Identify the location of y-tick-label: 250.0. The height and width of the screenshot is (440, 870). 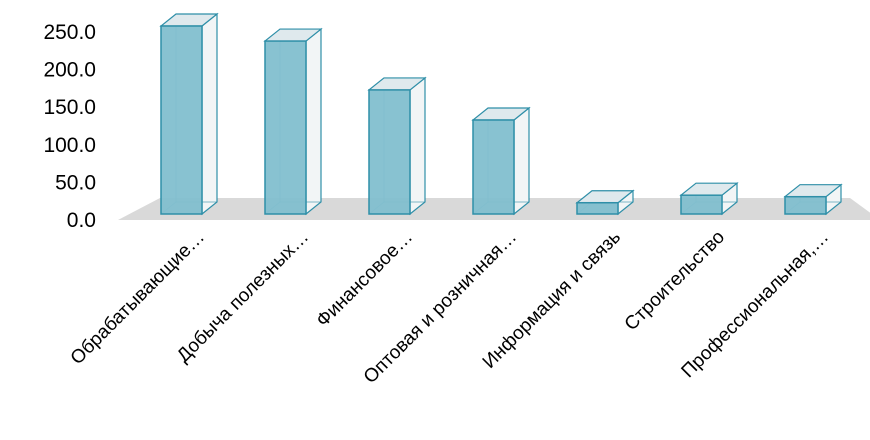
(69, 32).